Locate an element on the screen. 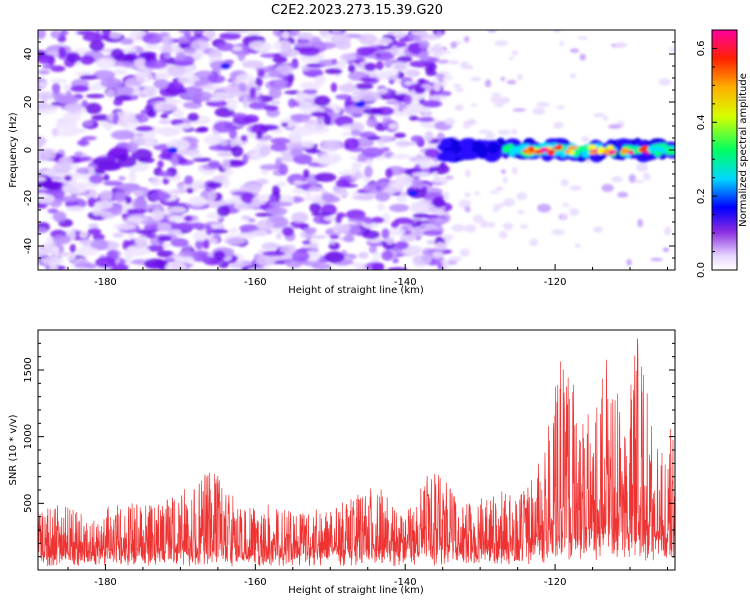 The width and height of the screenshot is (750, 600). colorbar-ticks: 0.0 0.2 0.4 0.6 is located at coordinates (706, 153).